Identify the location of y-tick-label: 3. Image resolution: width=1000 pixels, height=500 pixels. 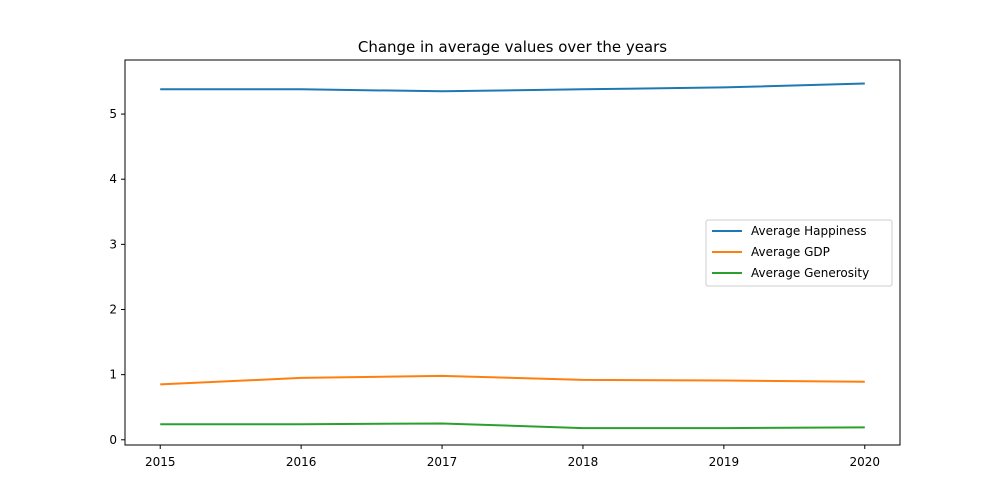
(113, 244).